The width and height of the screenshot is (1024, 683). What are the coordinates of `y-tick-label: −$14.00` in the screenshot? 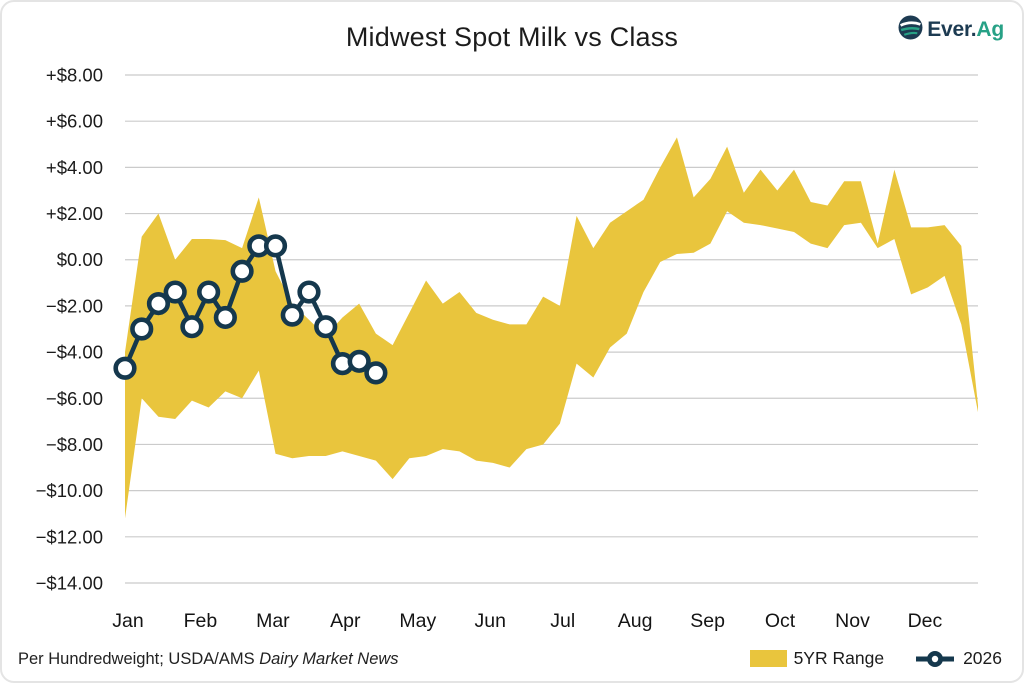 It's located at (69, 583).